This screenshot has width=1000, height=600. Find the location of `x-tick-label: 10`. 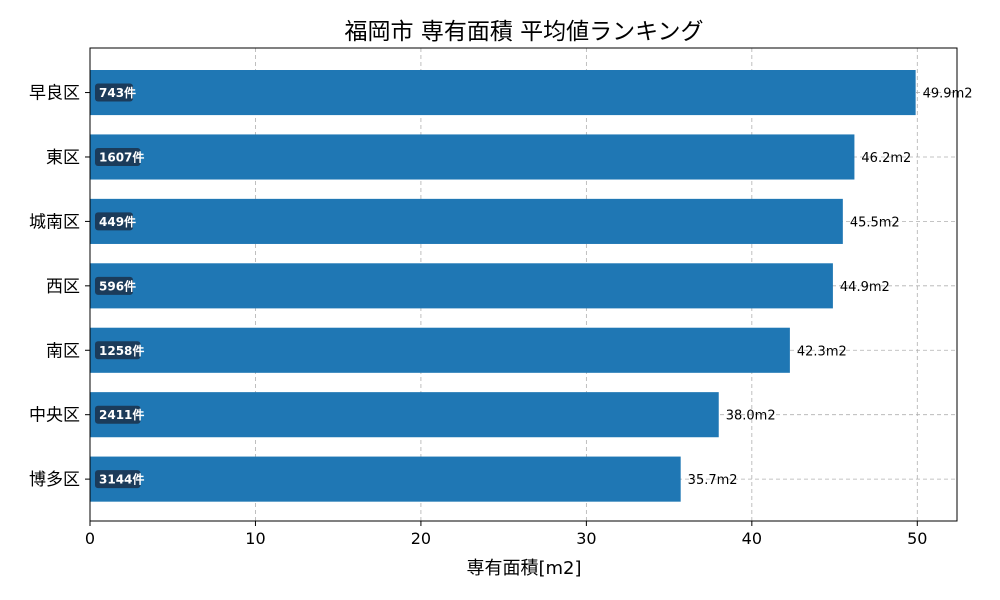

x-tick-label: 10 is located at coordinates (255, 538).